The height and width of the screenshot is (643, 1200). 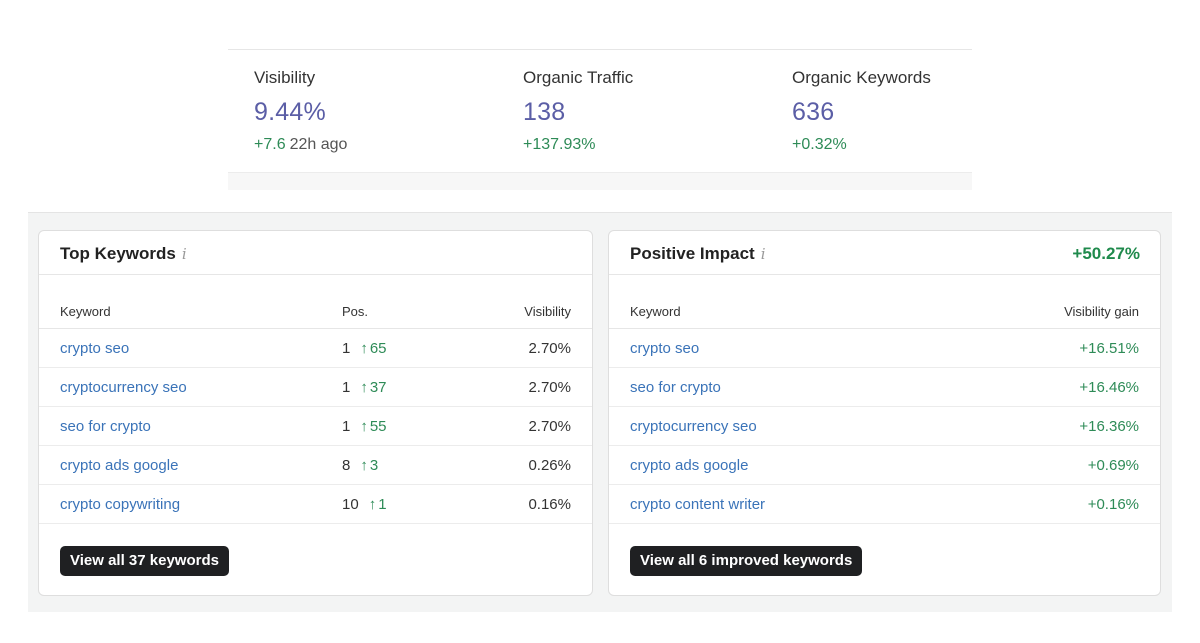 What do you see at coordinates (378, 387) in the screenshot?
I see `position-change: 37` at bounding box center [378, 387].